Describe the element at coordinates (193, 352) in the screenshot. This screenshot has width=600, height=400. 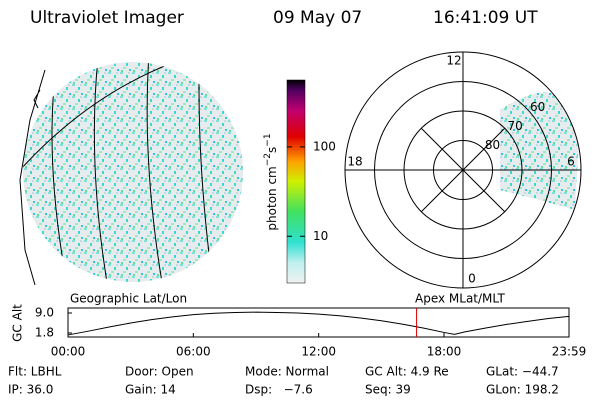
I see `x-tick-label: 06:00` at that location.